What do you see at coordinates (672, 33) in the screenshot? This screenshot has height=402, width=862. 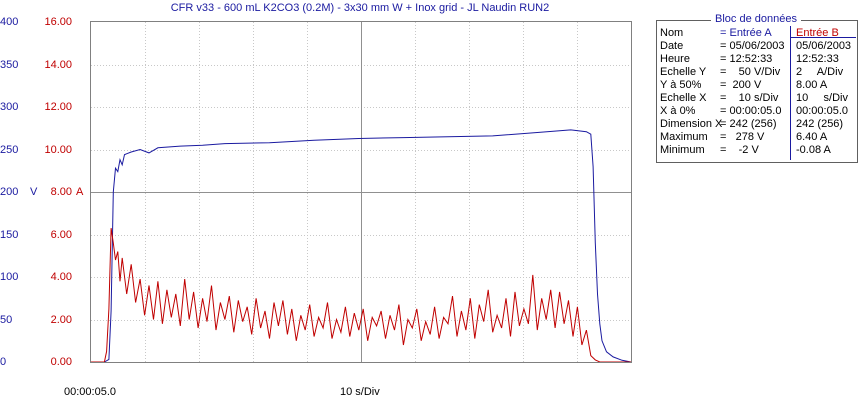 I see `header-label: Nom` at bounding box center [672, 33].